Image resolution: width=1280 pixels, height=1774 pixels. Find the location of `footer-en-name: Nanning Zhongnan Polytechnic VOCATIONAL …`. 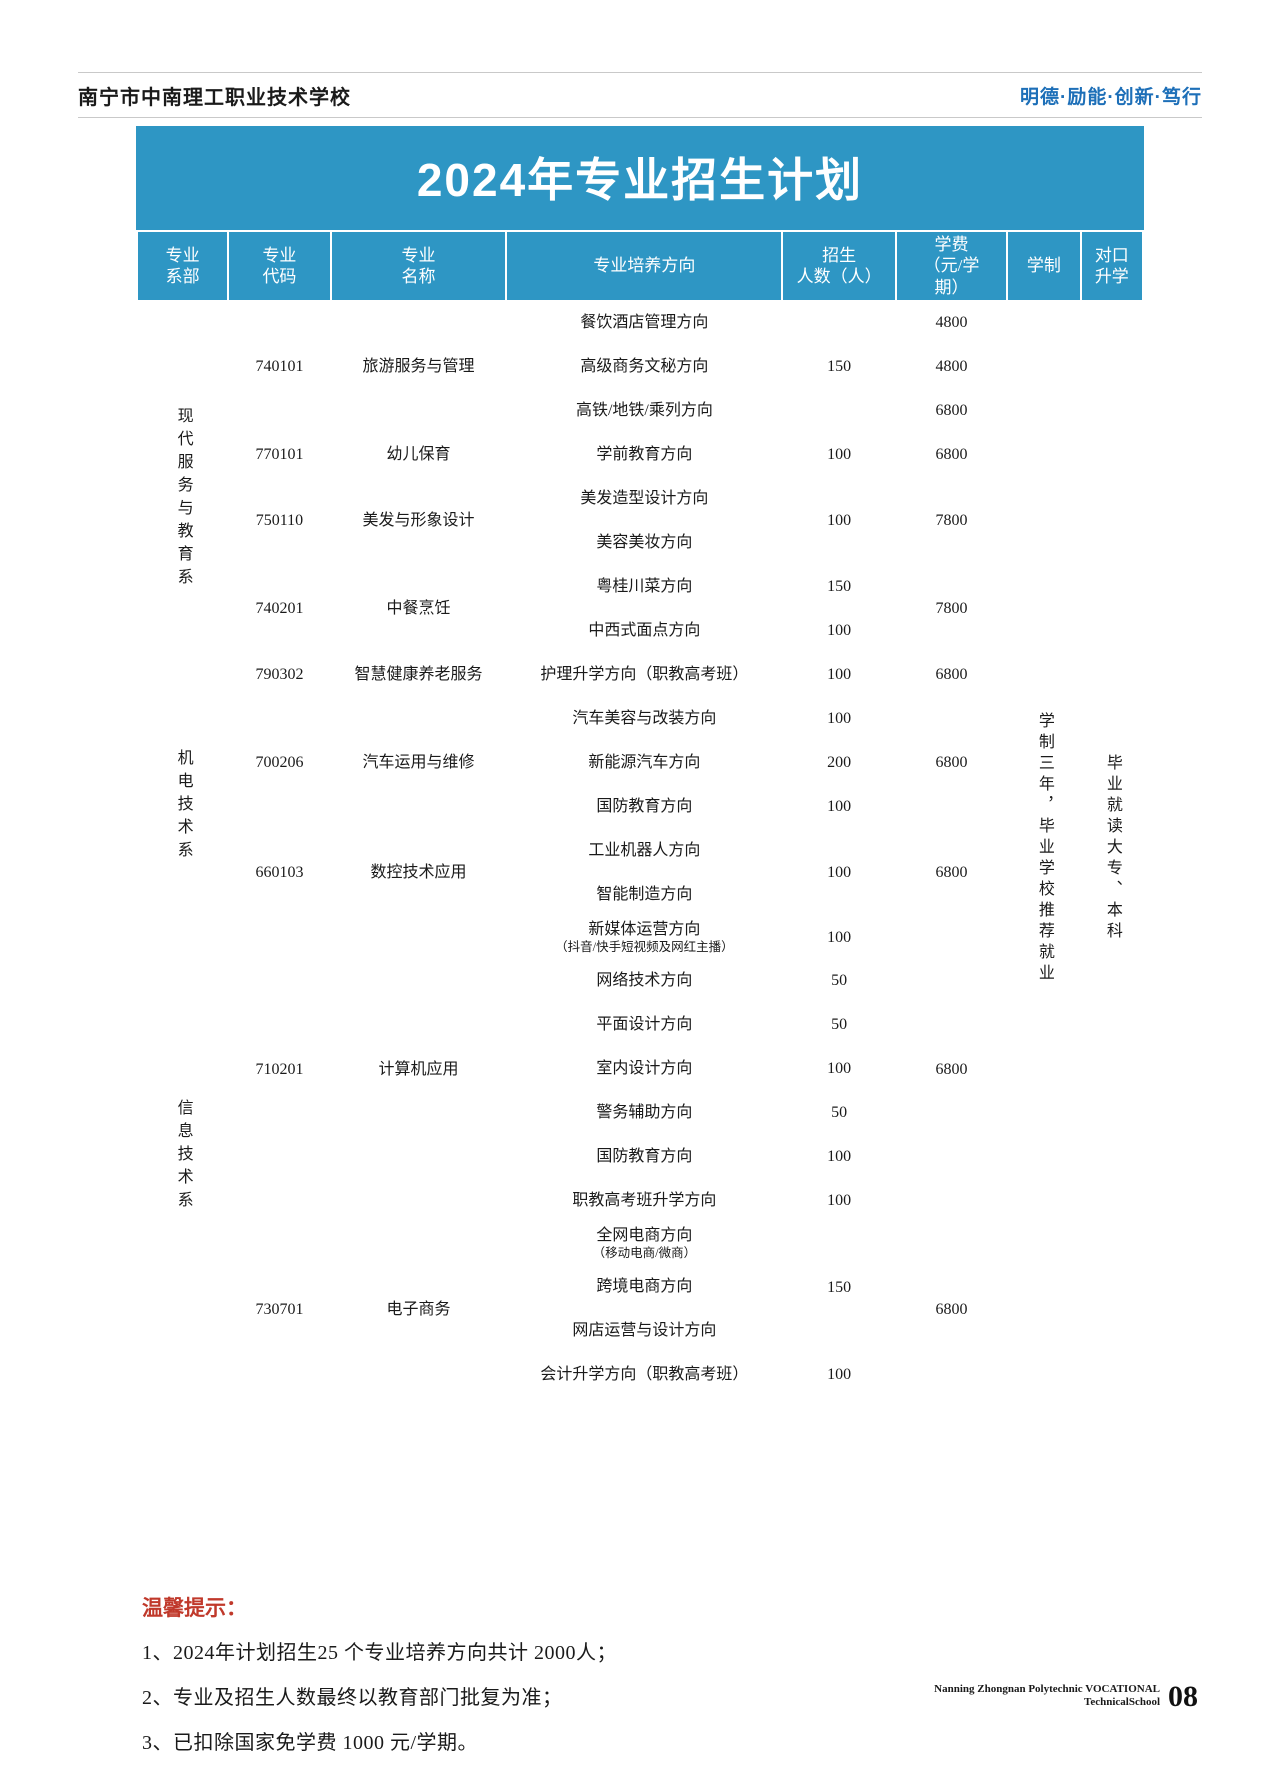

footer-en-name: Nanning Zhongnan Polytechnic VOCATIONAL … is located at coordinates (1047, 1695).